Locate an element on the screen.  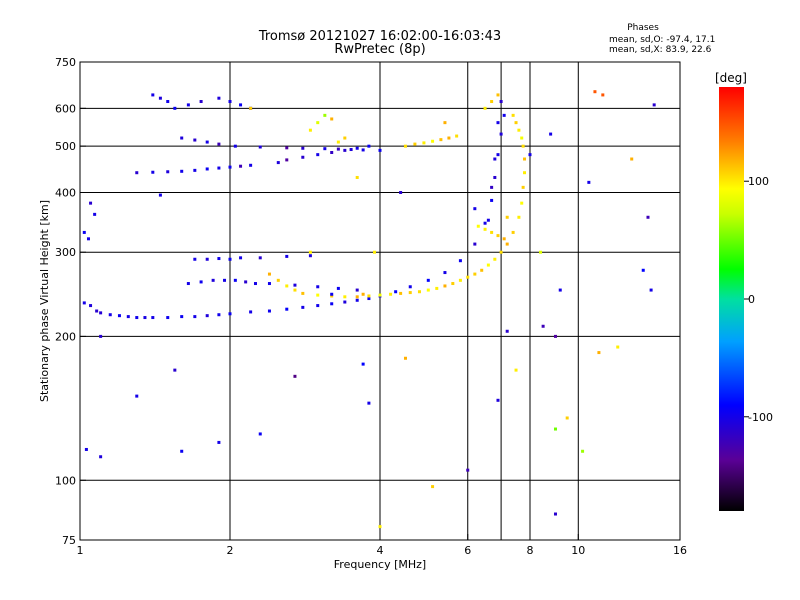
x-tick-label: 10 is located at coordinates (578, 550).